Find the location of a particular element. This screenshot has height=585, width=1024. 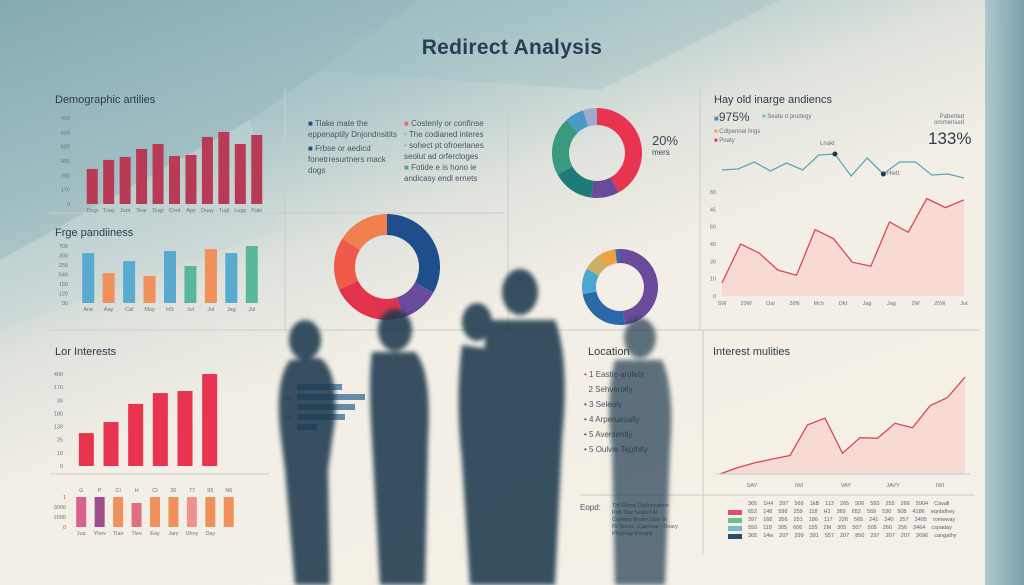

donut-label: 20% mers is located at coordinates (665, 145).